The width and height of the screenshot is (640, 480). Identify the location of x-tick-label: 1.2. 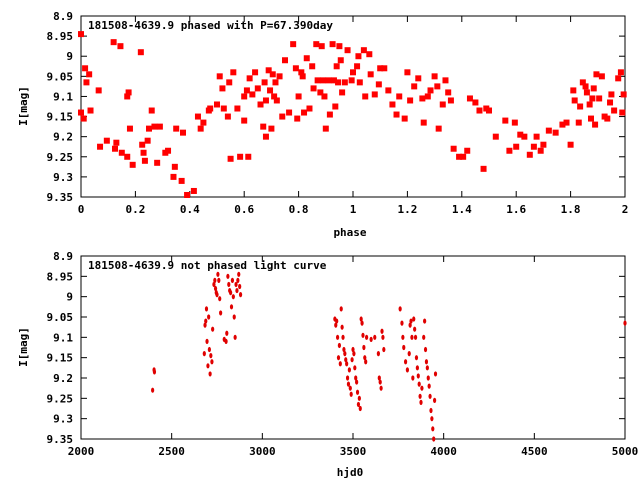
(407, 209).